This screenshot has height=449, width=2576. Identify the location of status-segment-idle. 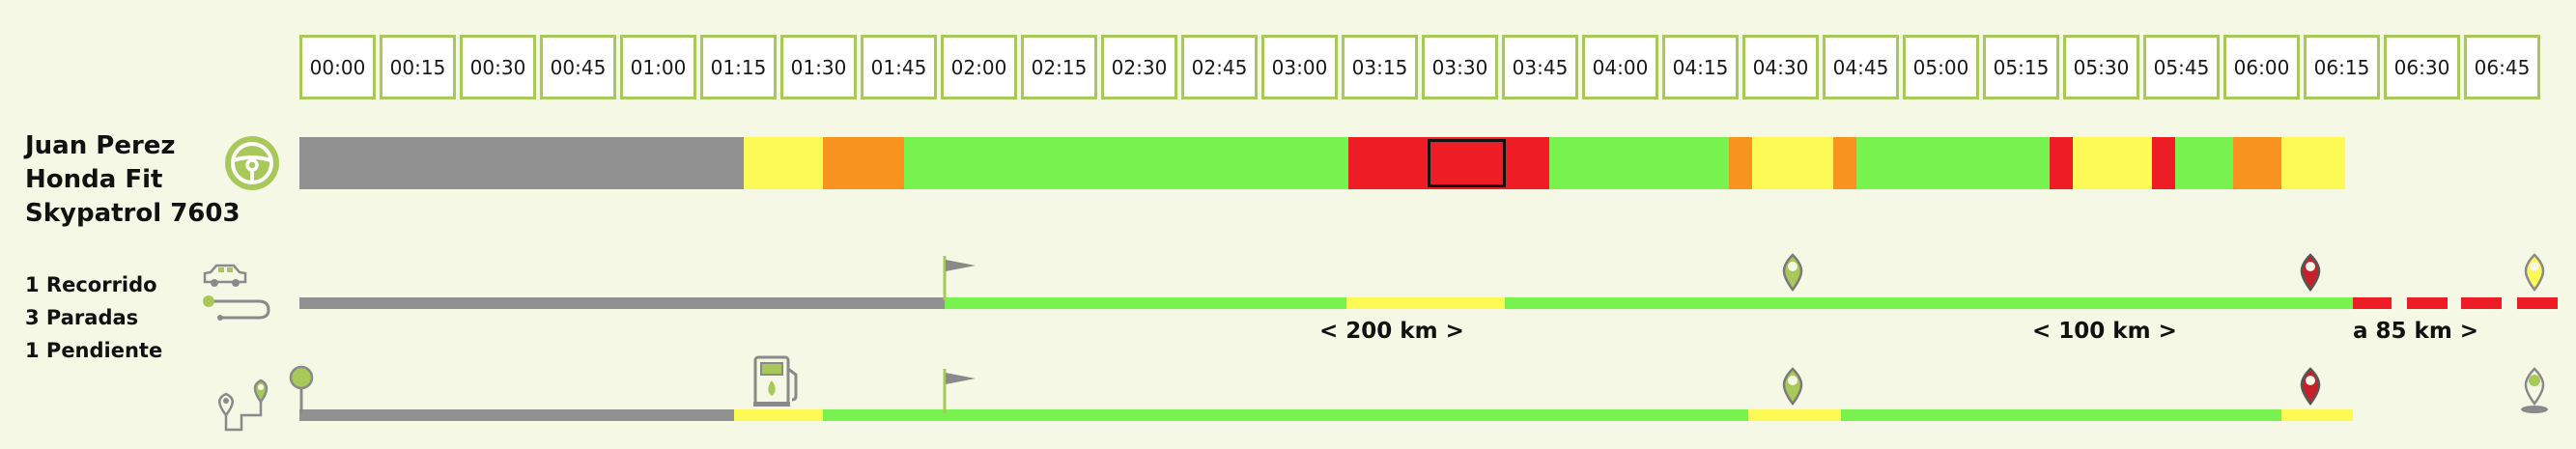
(521, 163).